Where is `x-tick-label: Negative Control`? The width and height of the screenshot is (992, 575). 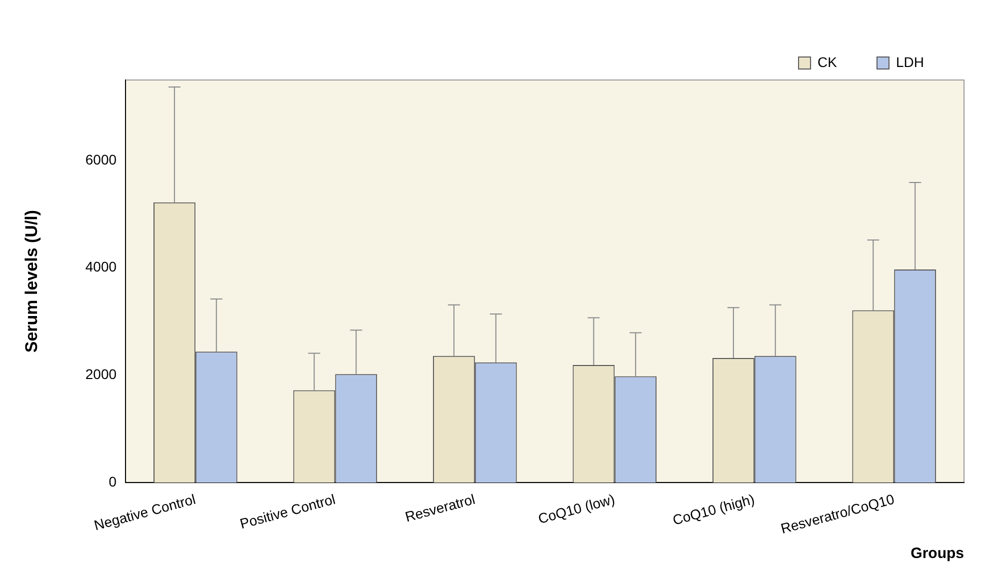
x-tick-label: Negative Control is located at coordinates (145, 512).